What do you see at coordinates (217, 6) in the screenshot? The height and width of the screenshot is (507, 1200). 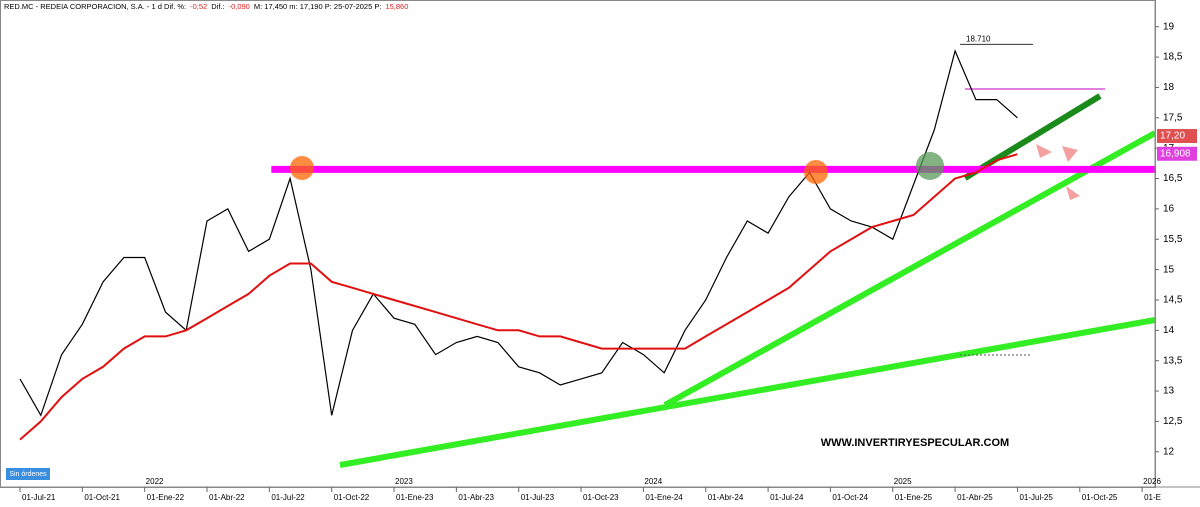 I see `header-field: Dif.:` at bounding box center [217, 6].